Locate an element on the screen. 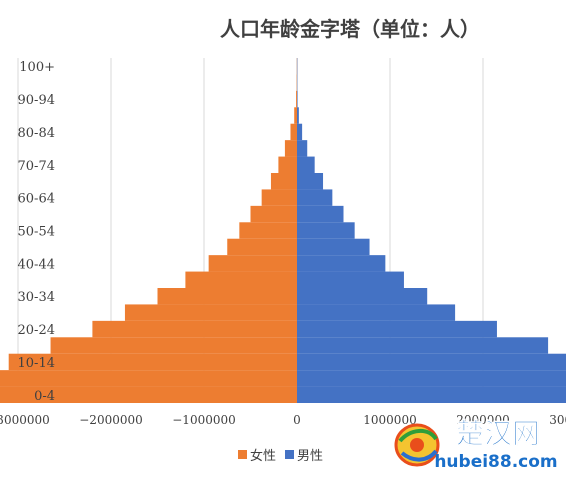 This screenshot has width=566, height=483. y-tick-label: 50-54 is located at coordinates (36, 232).